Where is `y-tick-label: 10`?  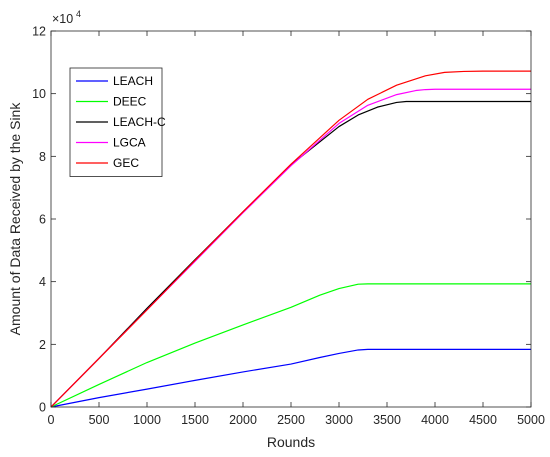
y-tick-label: 10 is located at coordinates (39, 94).